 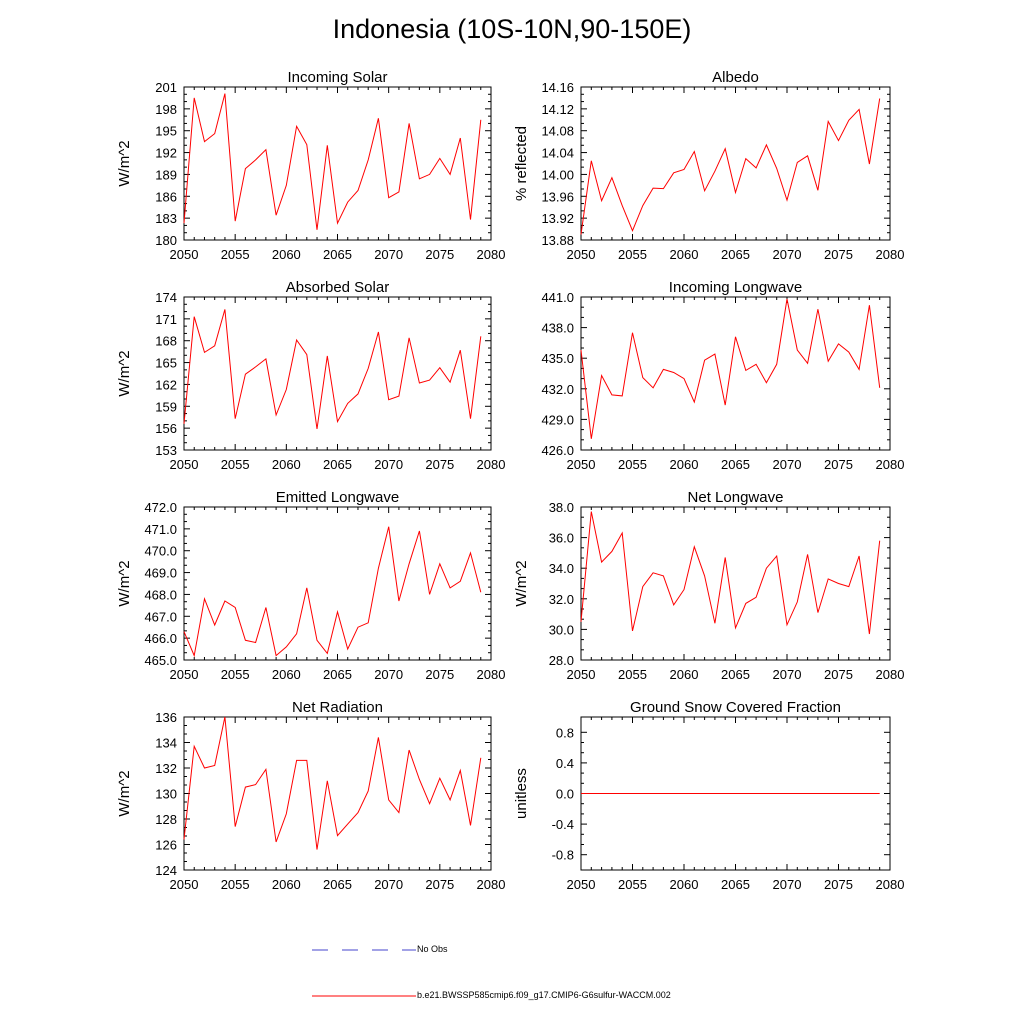 I want to click on legend-no-obs: No Obs, so click(x=412, y=950).